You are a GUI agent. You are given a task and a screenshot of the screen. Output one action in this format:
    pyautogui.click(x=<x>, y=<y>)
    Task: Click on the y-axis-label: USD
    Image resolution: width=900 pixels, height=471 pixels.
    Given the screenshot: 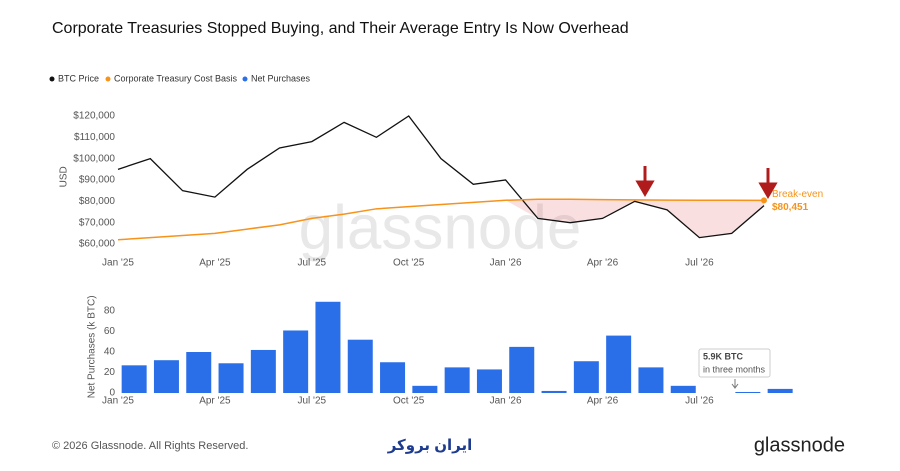 What is the action you would take?
    pyautogui.click(x=64, y=176)
    